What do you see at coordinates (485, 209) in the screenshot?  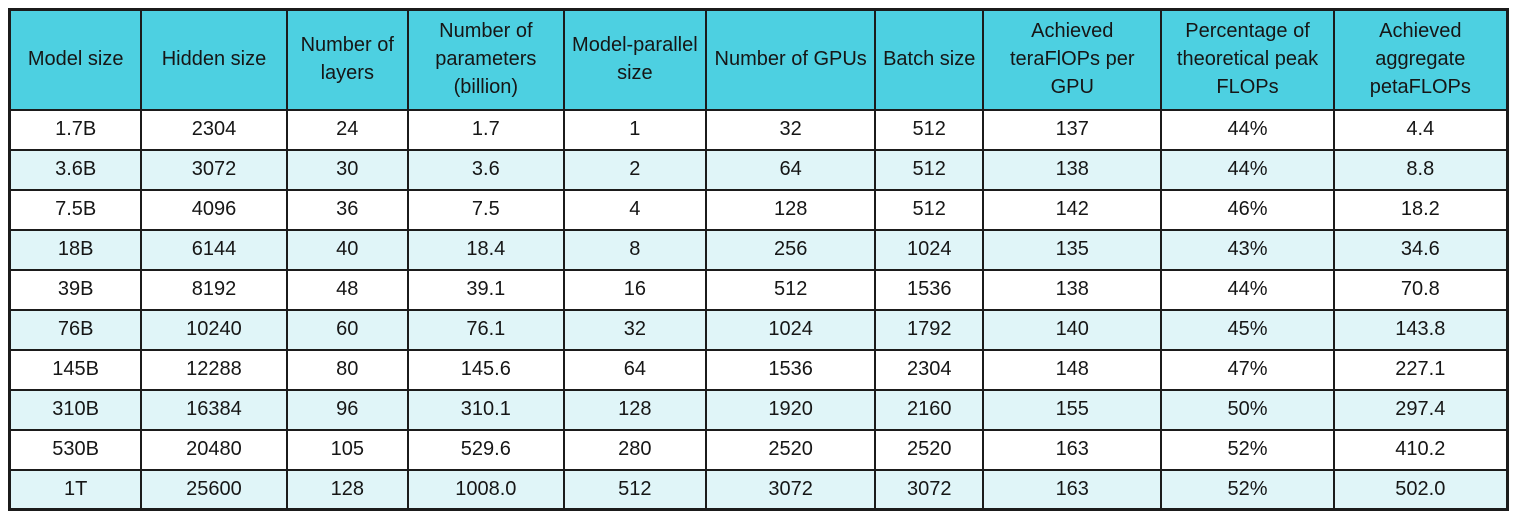 I see `table-cell: 7.5` at bounding box center [485, 209].